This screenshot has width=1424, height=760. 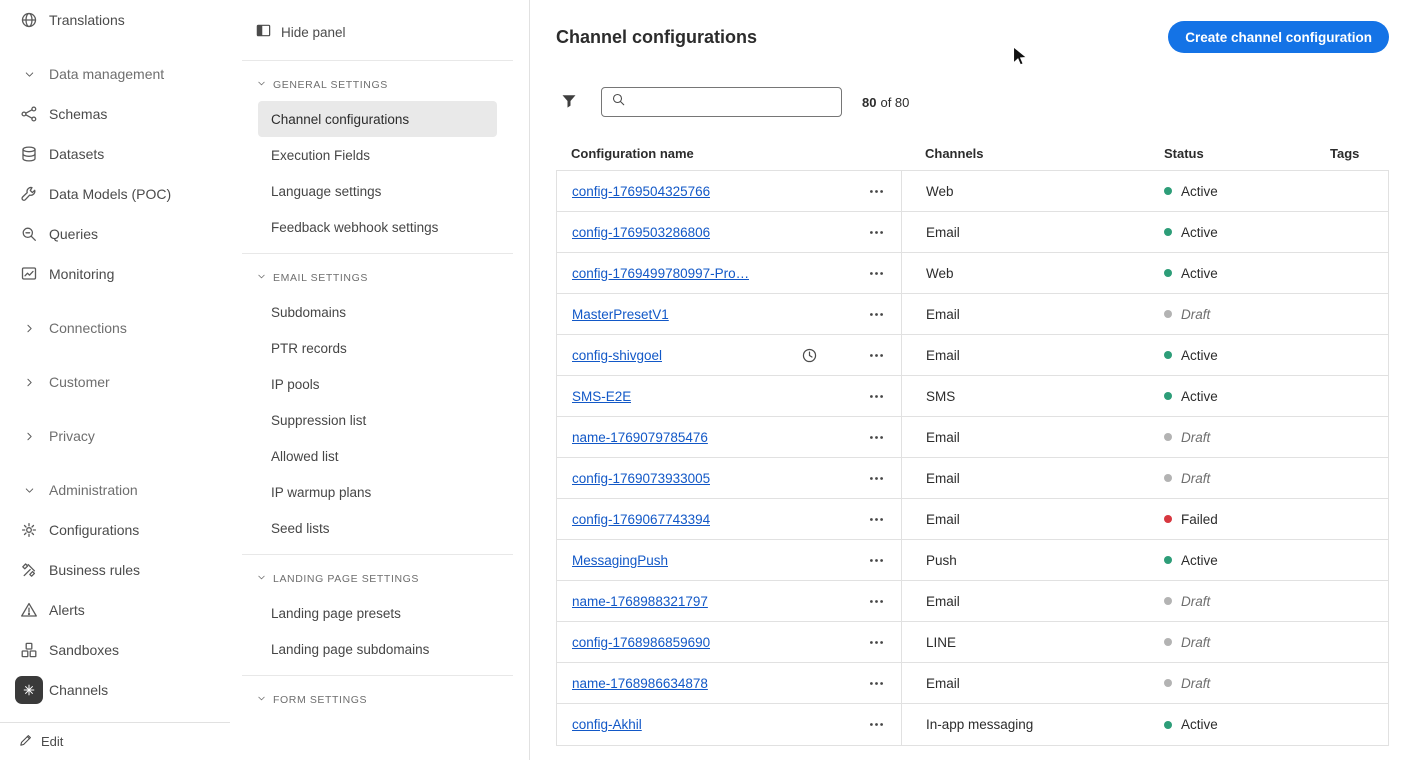 What do you see at coordinates (115, 570) in the screenshot?
I see `sidebar-item-business-rules: Business rules` at bounding box center [115, 570].